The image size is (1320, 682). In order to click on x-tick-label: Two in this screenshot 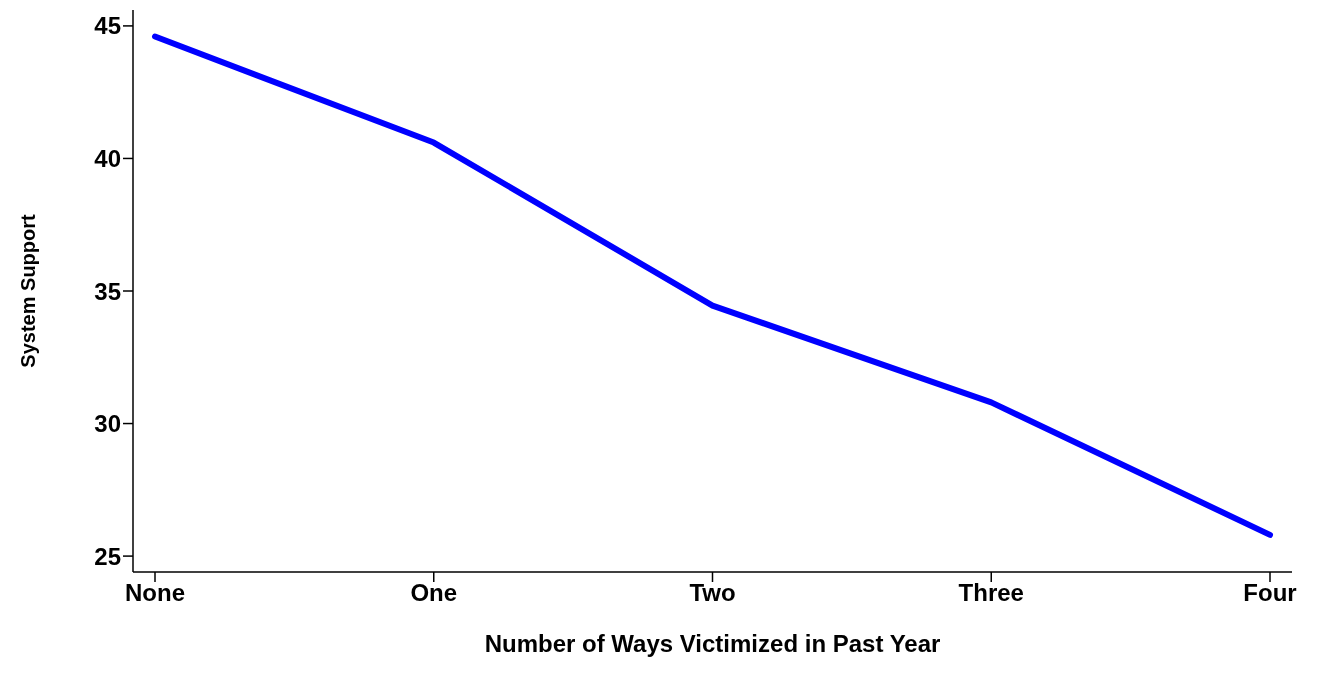, I will do `click(712, 593)`.